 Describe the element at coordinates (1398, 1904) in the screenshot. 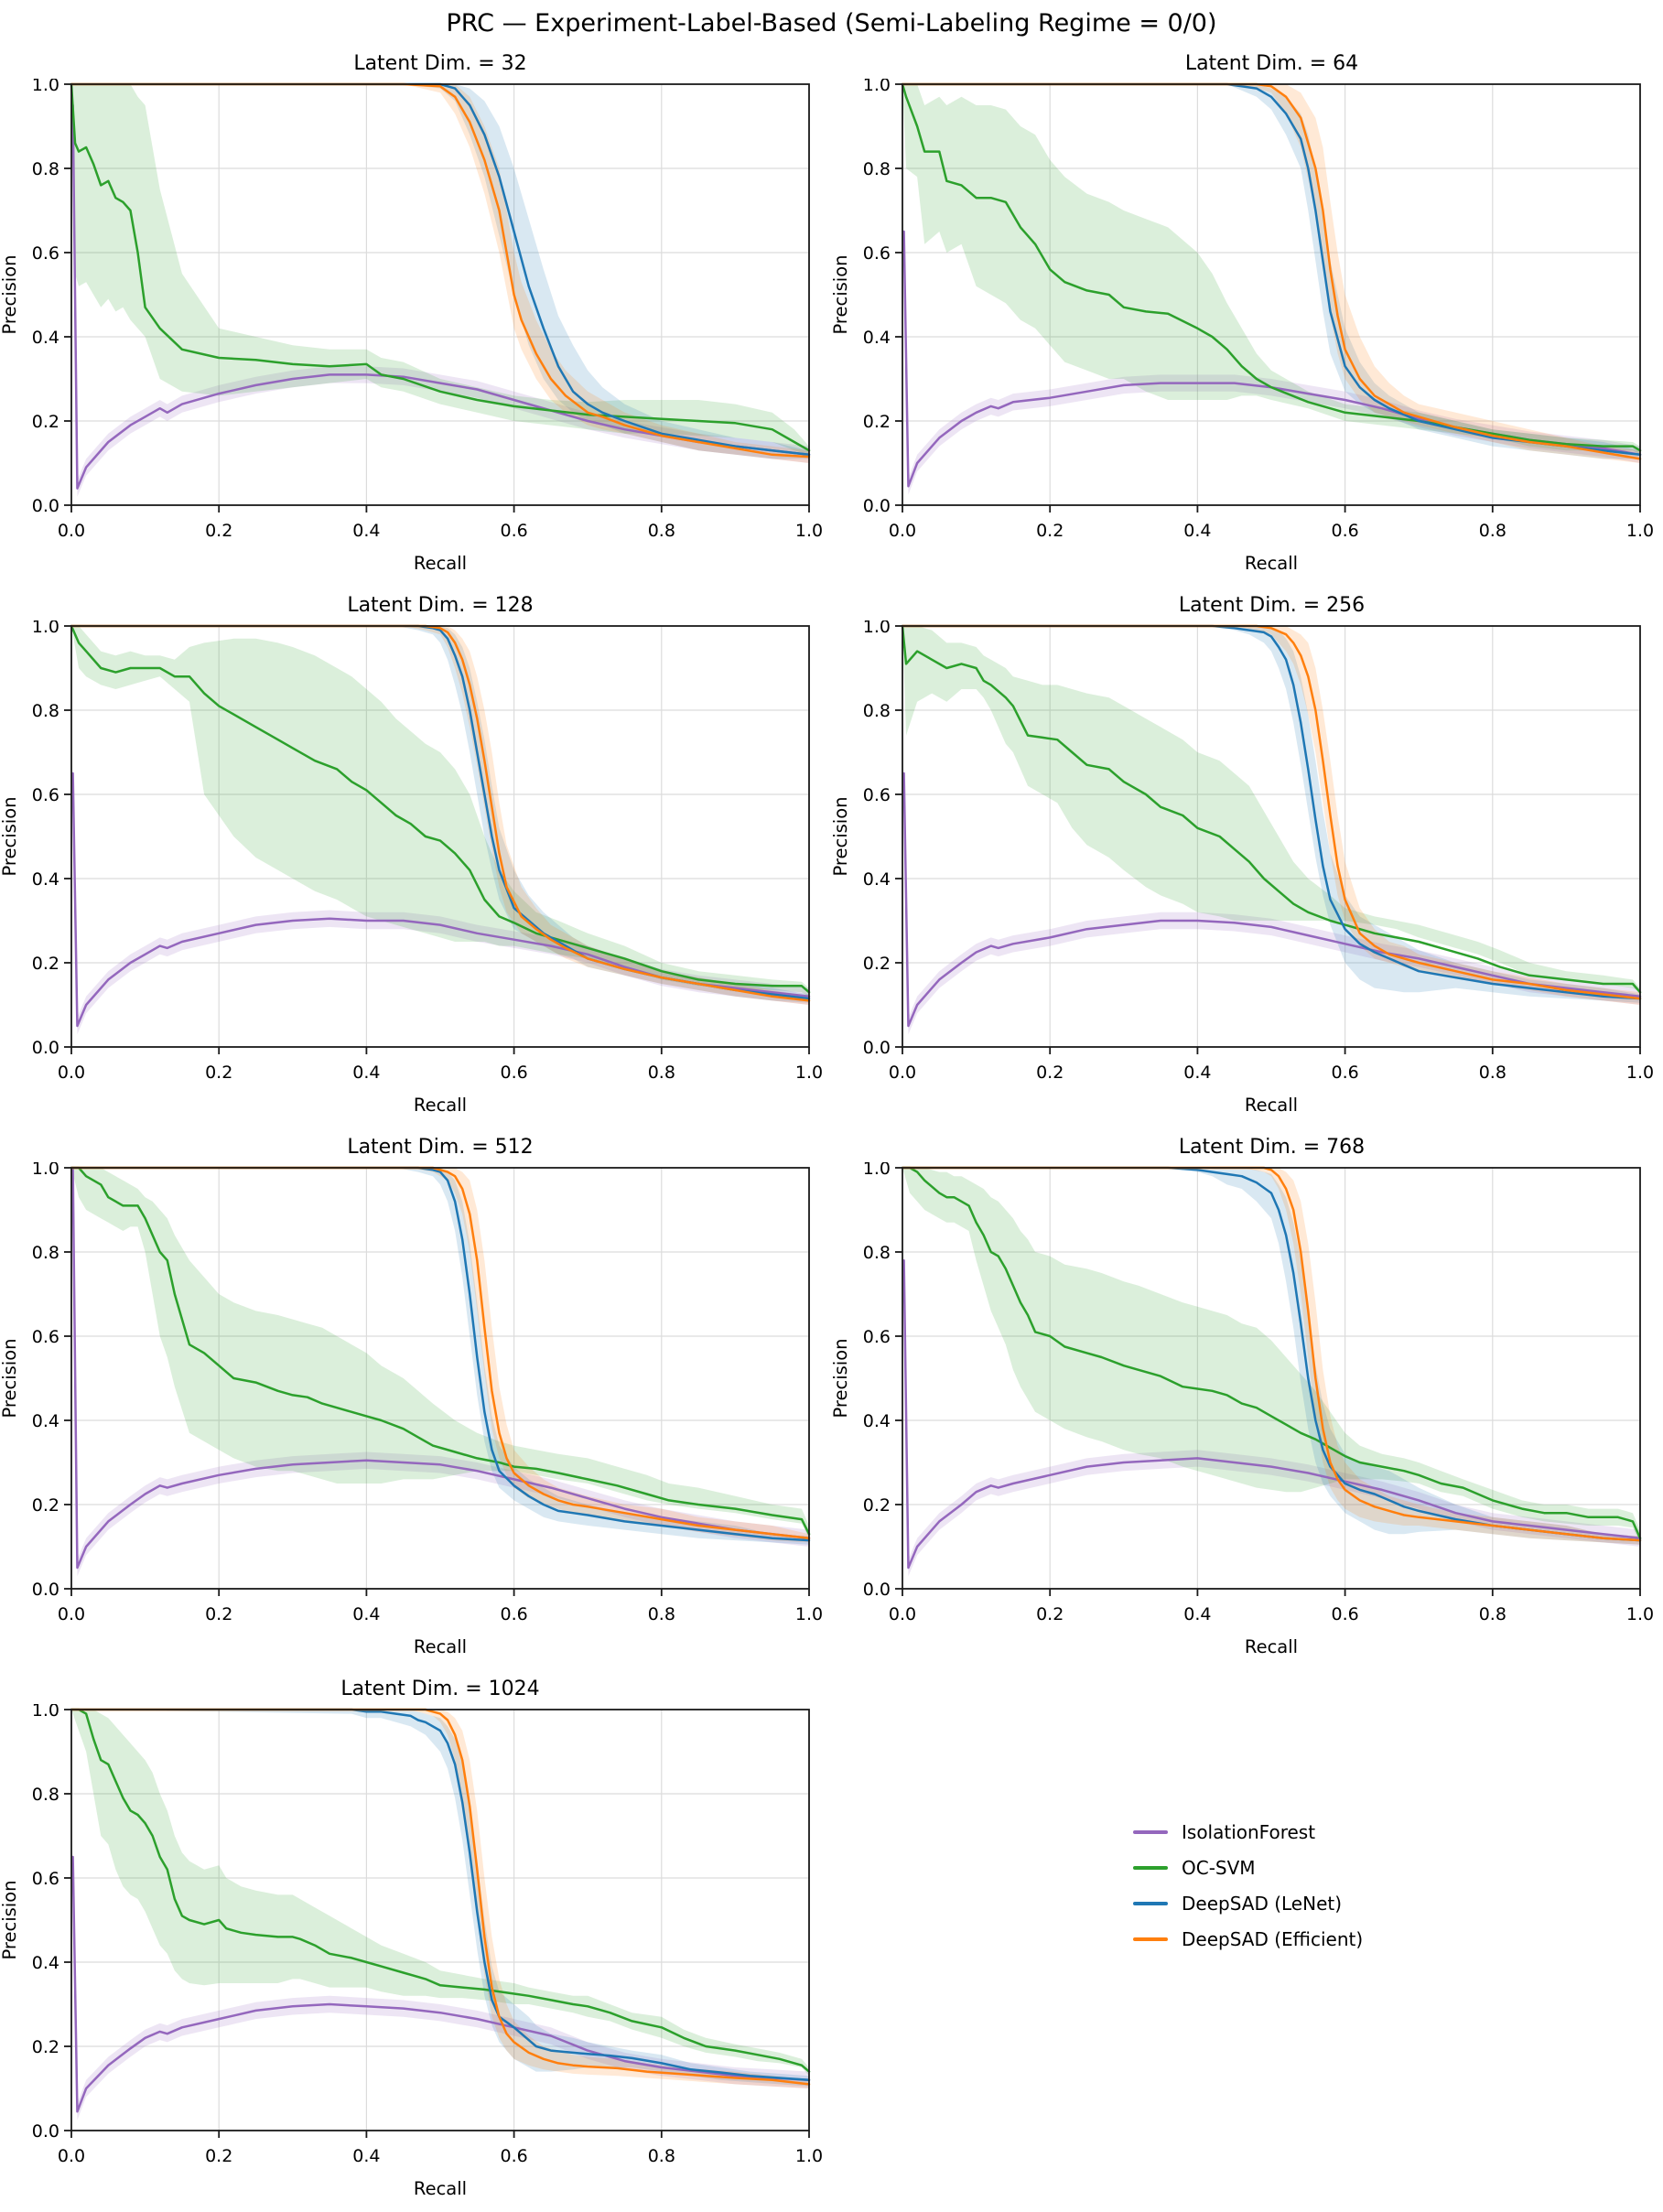

I see `legend-item: DeepSAD (LeNet)` at that location.